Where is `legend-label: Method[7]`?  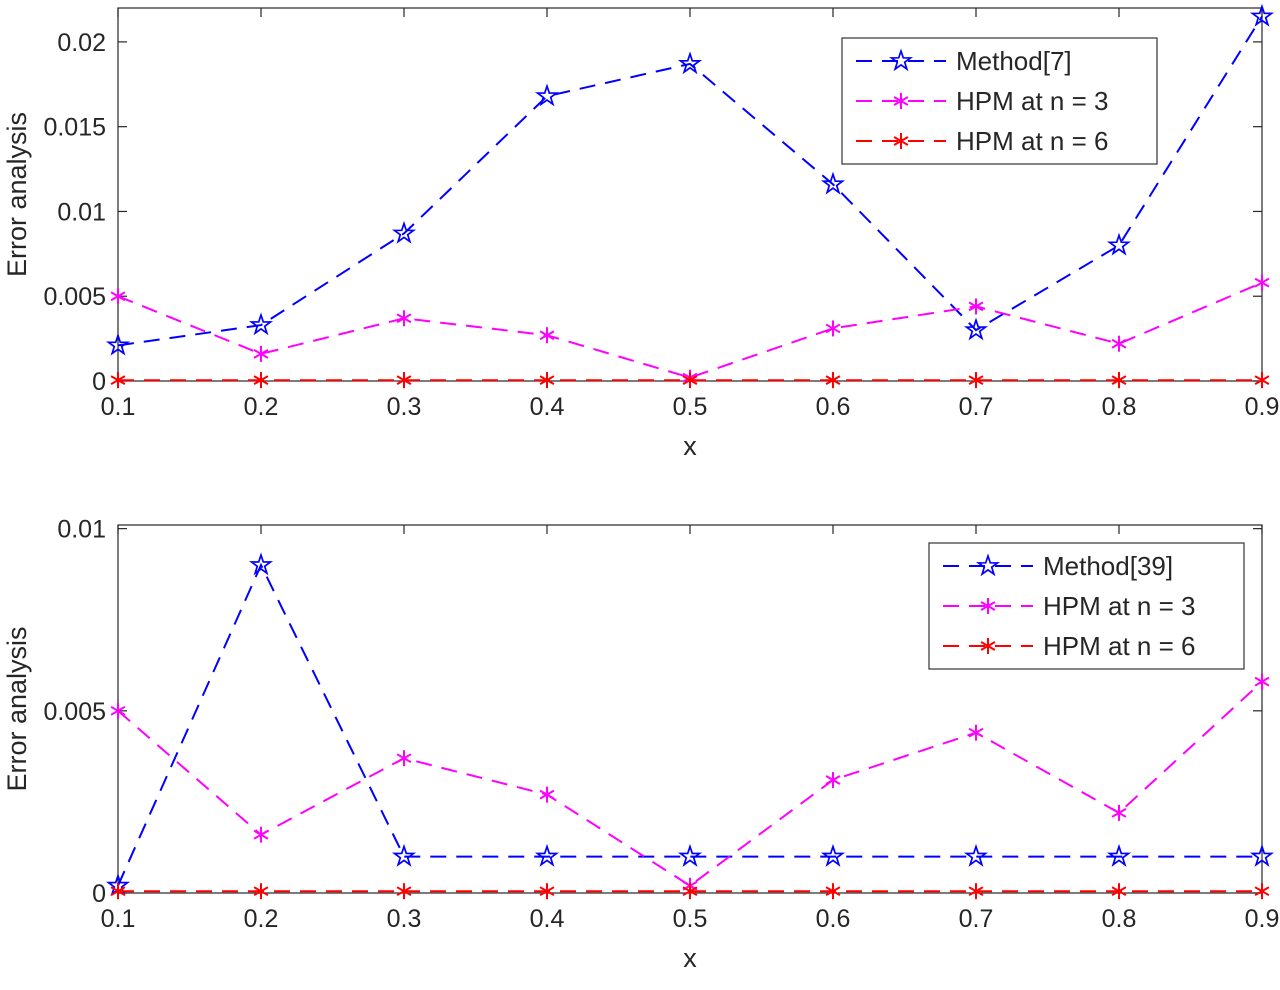 legend-label: Method[7] is located at coordinates (1014, 61).